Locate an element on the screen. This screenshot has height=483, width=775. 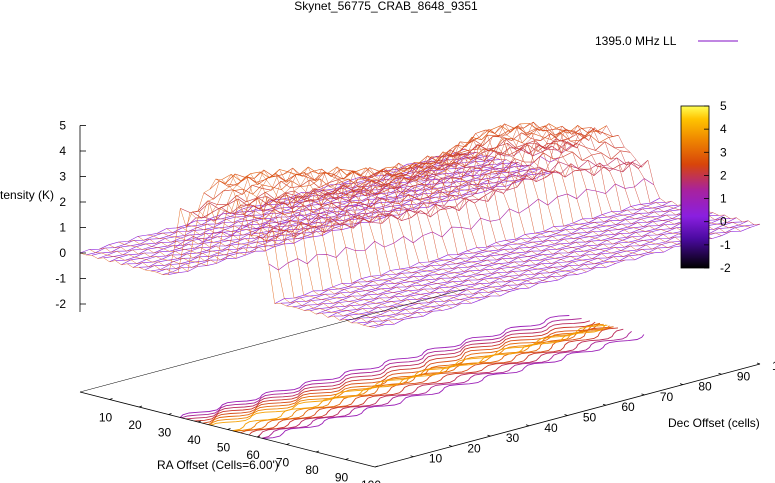
colorbar-tick-label: 5 is located at coordinates (723, 106).